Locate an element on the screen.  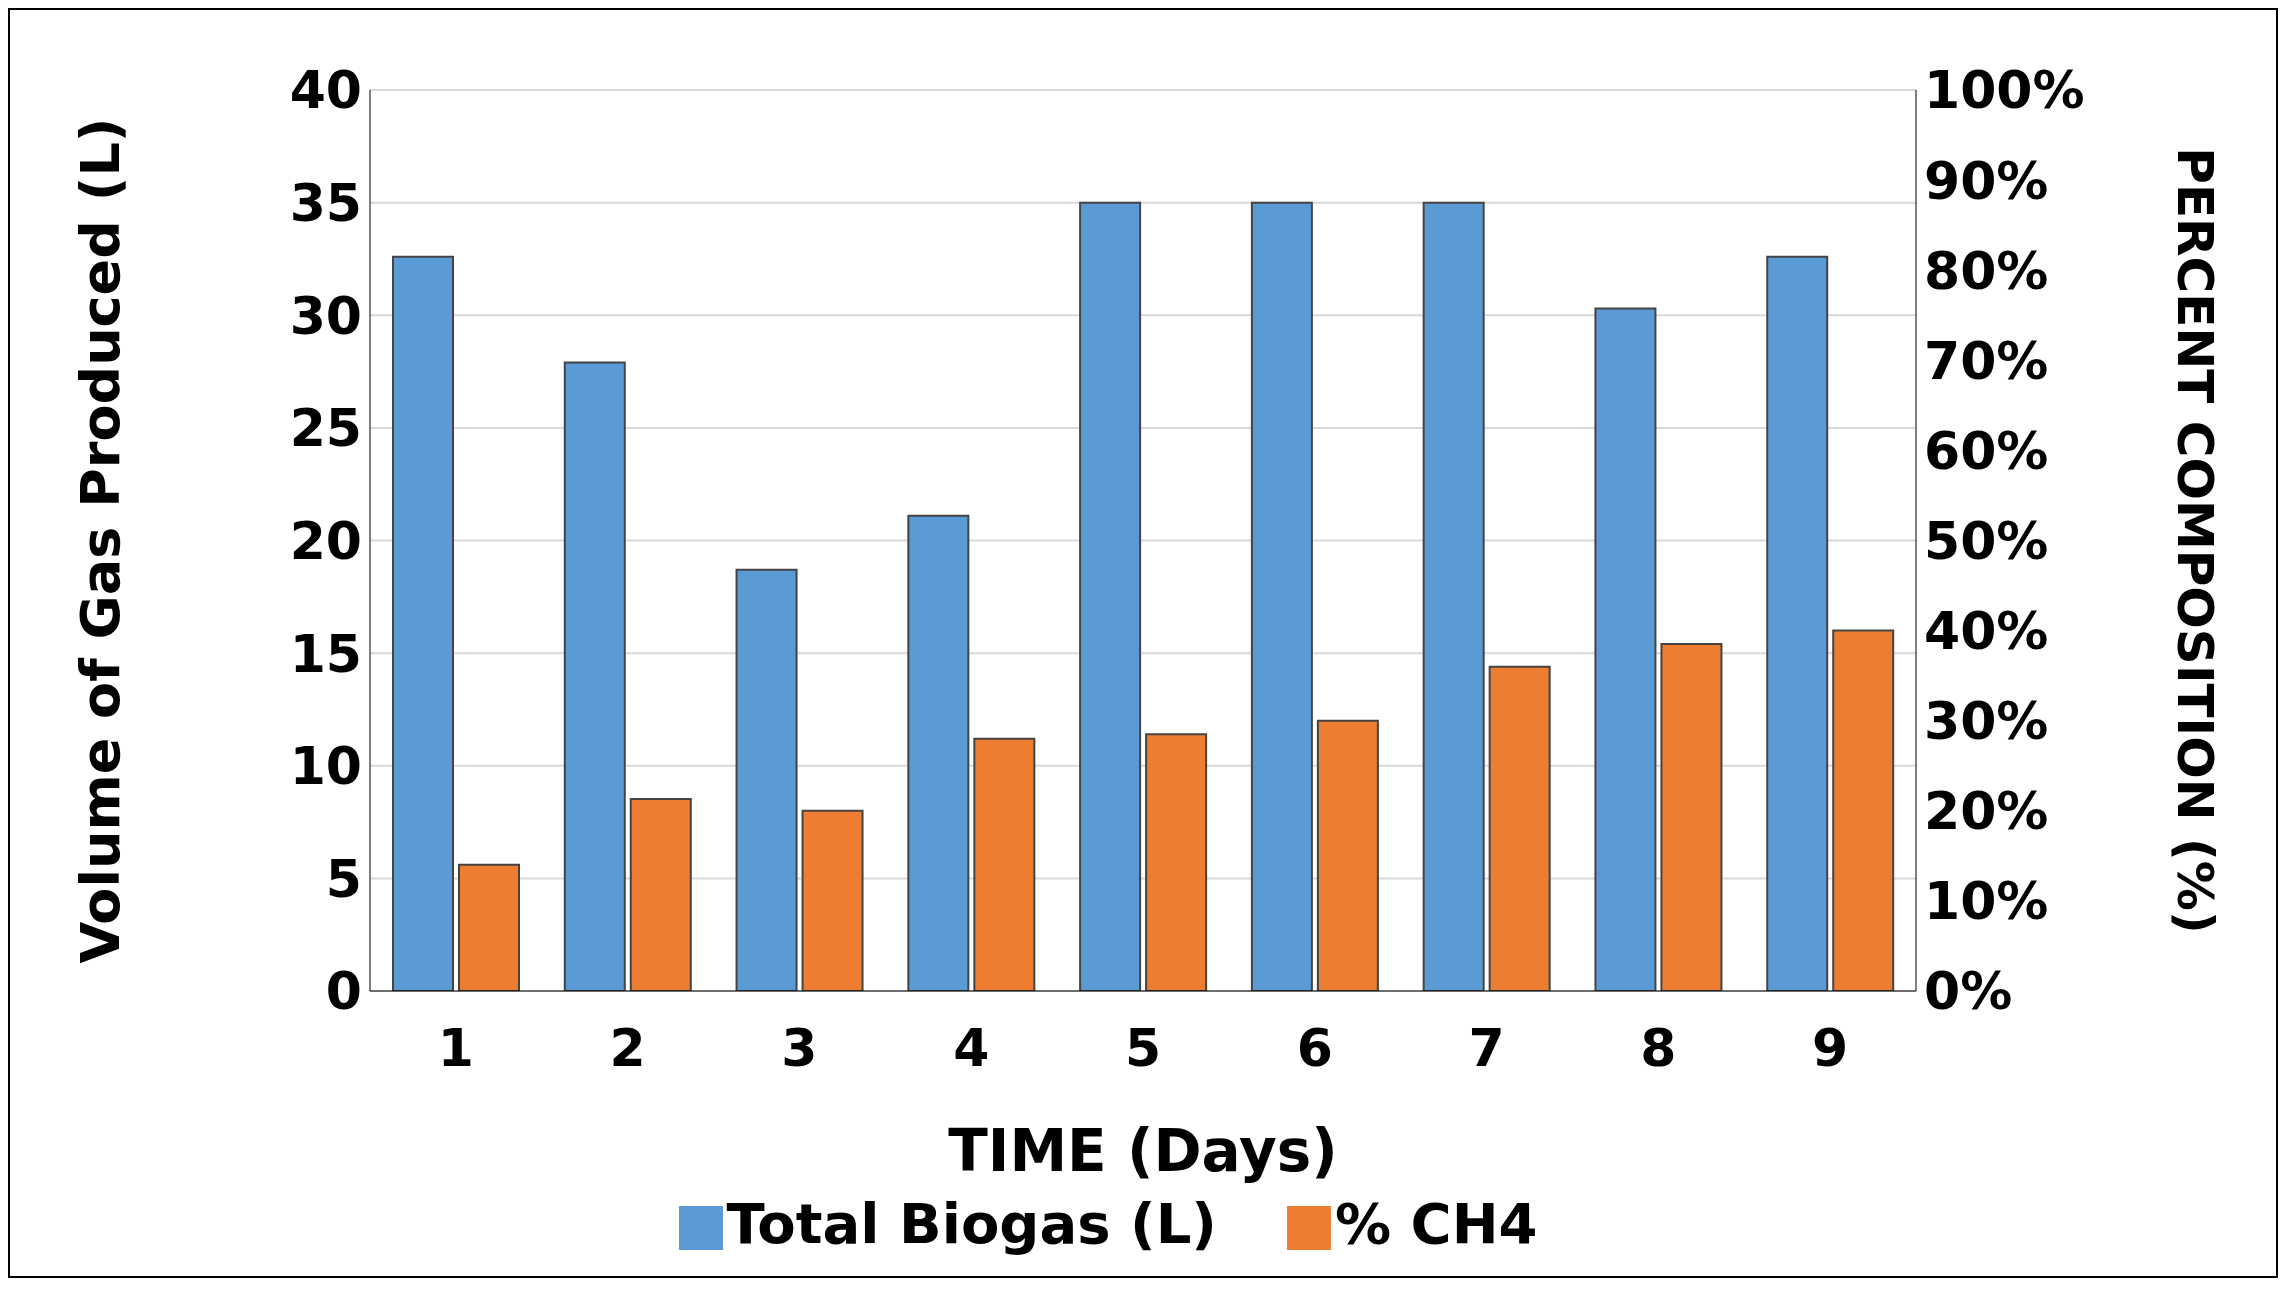
x-tick-label: 1 is located at coordinates (455, 1047).